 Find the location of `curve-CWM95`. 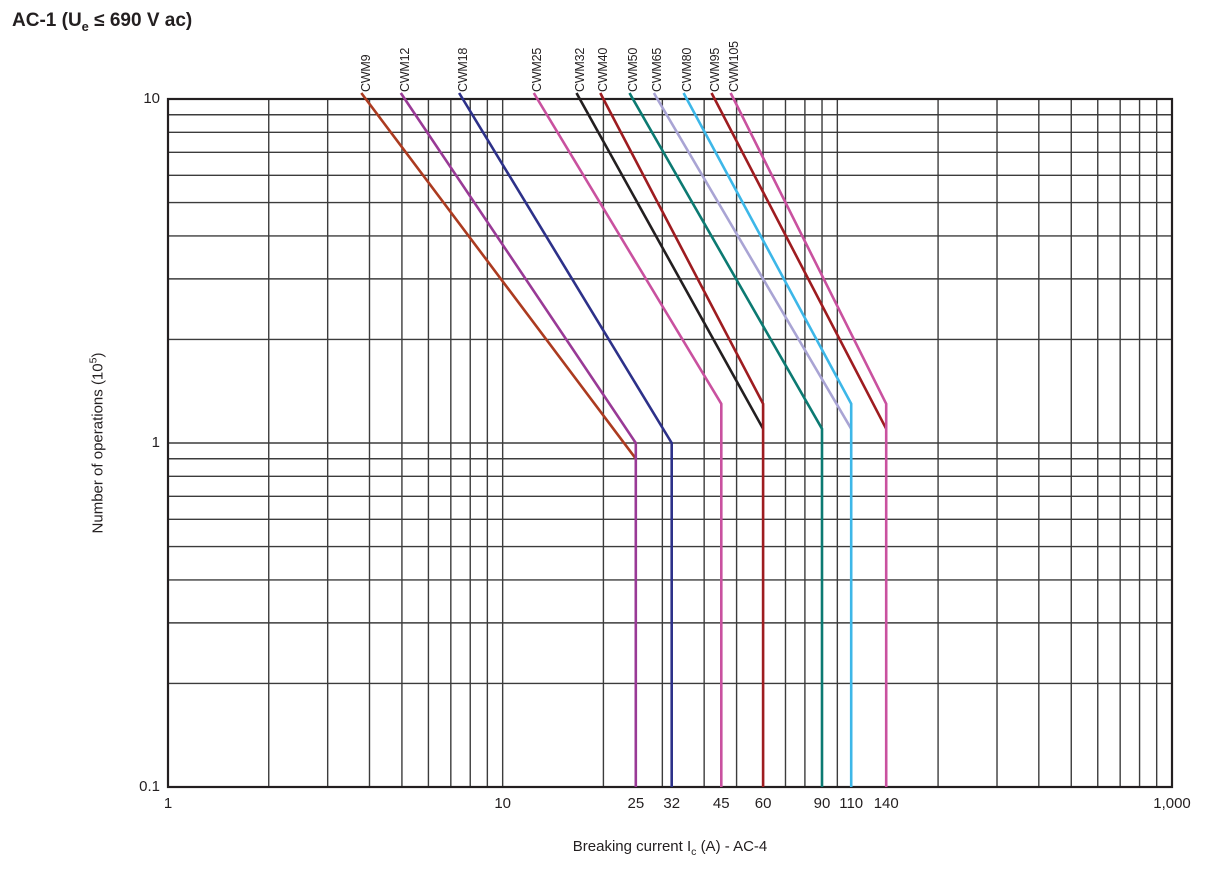

curve-CWM95 is located at coordinates (799, 261).